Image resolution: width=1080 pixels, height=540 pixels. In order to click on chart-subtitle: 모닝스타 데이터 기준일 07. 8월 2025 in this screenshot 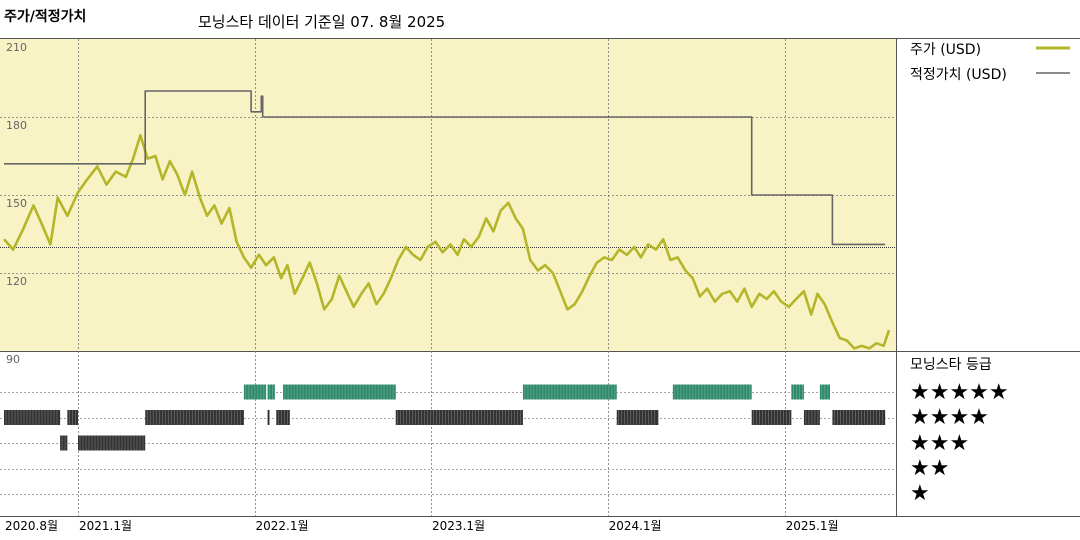, I will do `click(322, 22)`.